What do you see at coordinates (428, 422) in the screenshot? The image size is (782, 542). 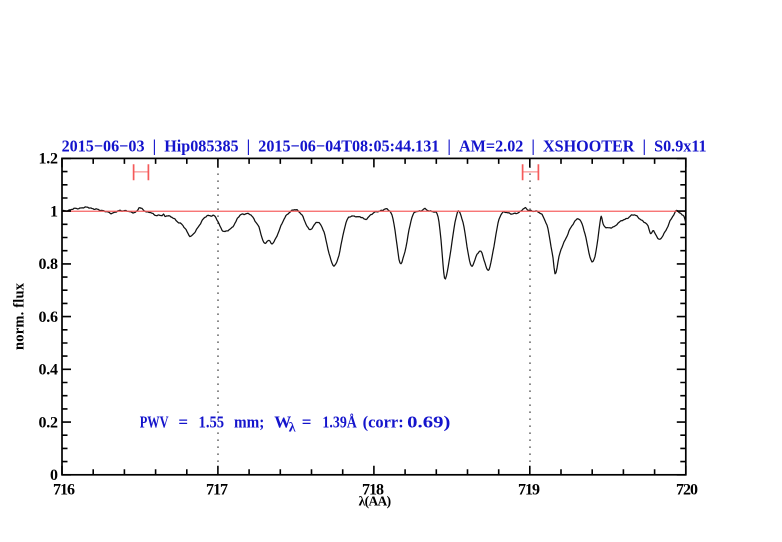 I see `svg-text: 0.69)` at bounding box center [428, 422].